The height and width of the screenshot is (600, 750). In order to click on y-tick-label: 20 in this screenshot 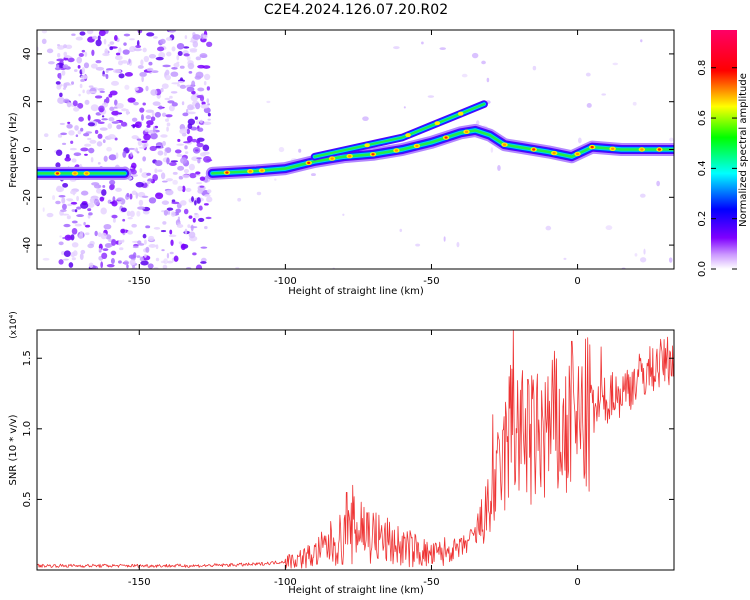, I will do `click(27, 101)`.